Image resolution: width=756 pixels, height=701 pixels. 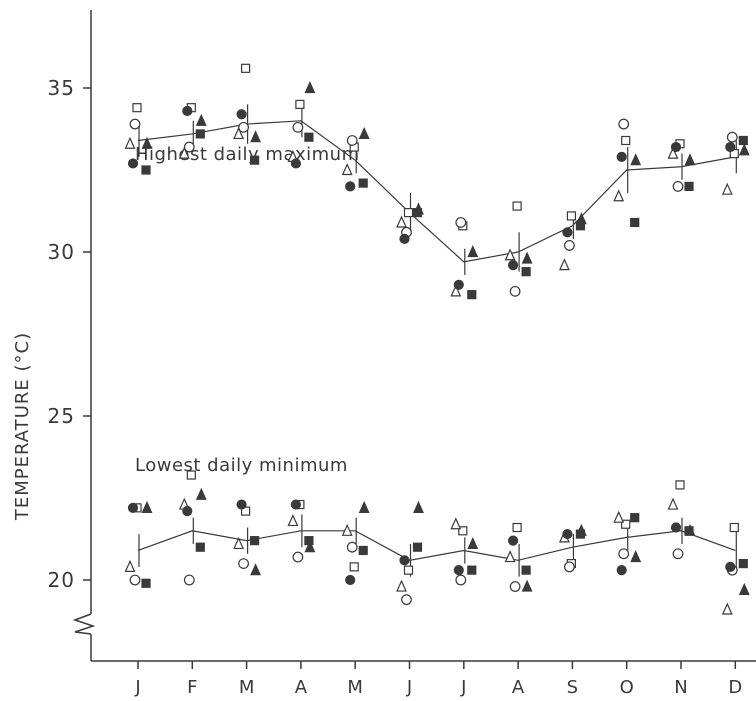 I want to click on month-label-5: M, so click(x=355, y=687).